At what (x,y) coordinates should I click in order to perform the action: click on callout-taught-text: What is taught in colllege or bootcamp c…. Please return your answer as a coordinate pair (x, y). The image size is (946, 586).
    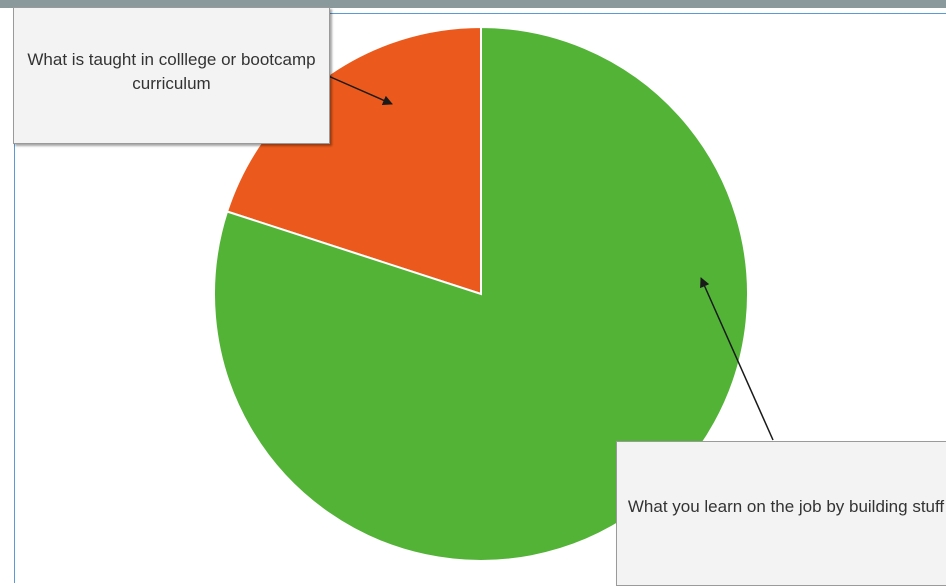
    Looking at the image, I should click on (171, 71).